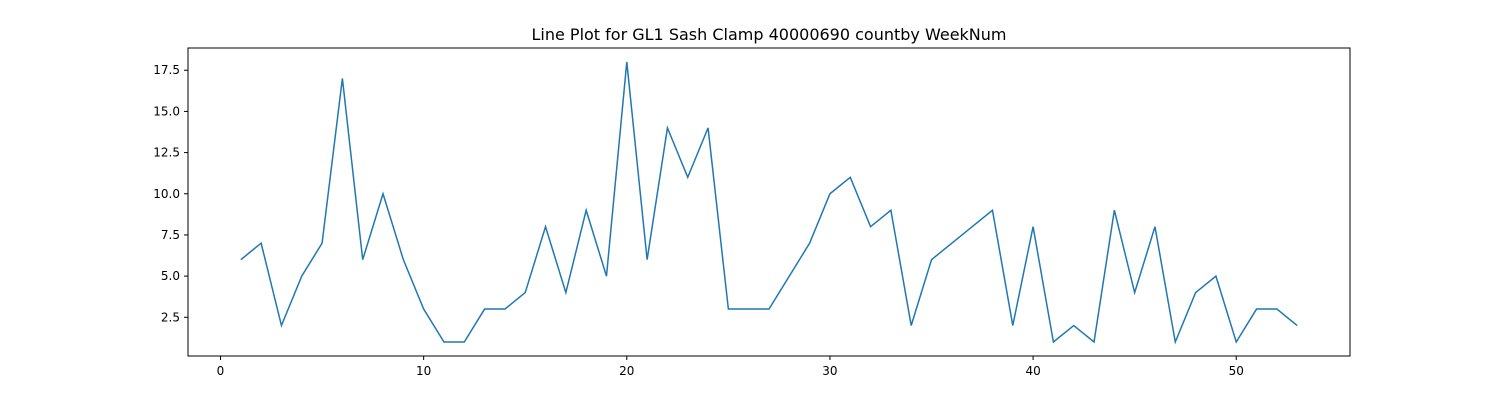  What do you see at coordinates (170, 317) in the screenshot?
I see `y-tick-label: 2.5` at bounding box center [170, 317].